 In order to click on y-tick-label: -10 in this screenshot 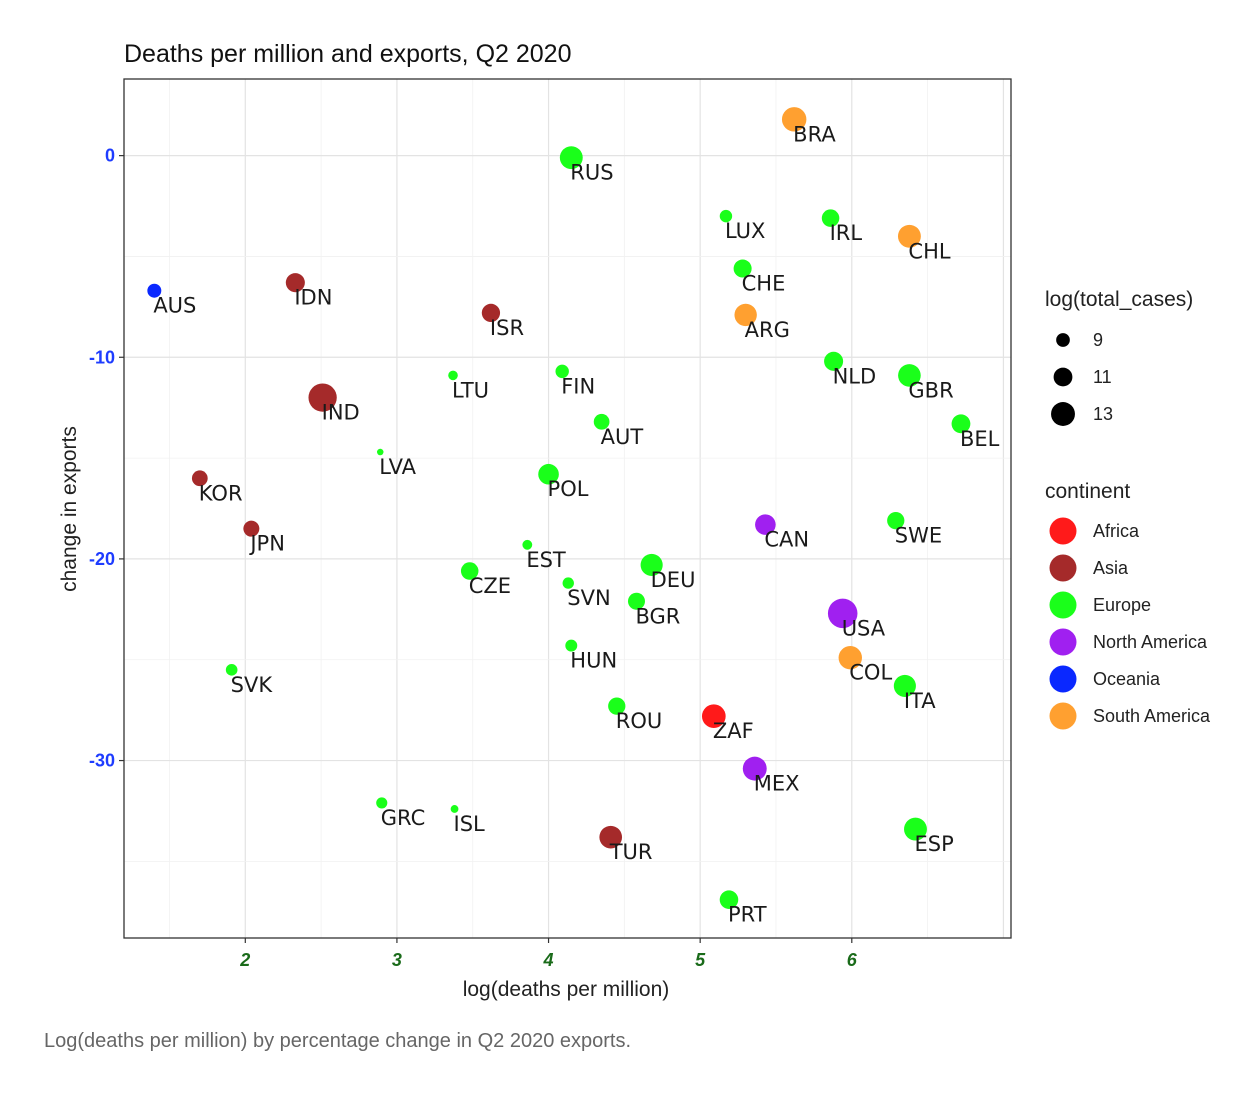, I will do `click(102, 357)`.